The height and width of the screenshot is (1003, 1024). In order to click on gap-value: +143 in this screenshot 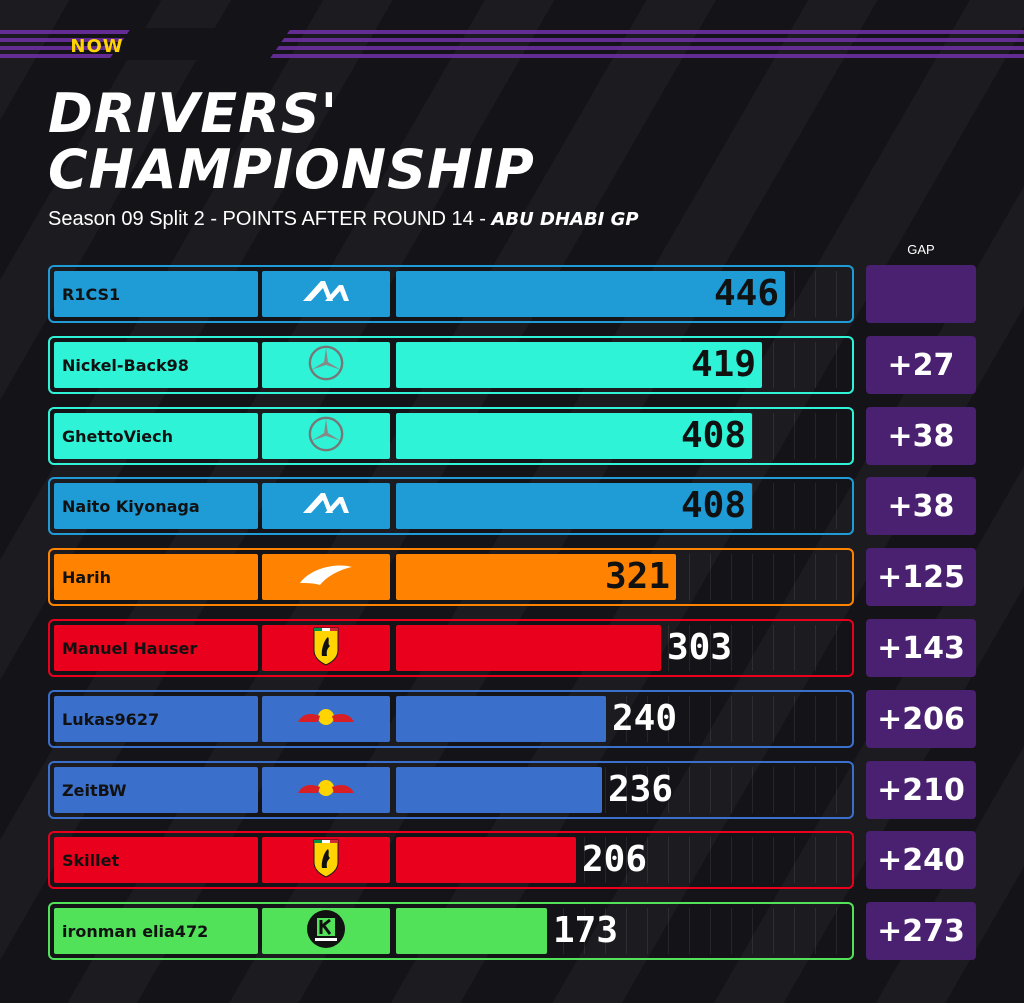, I will do `click(921, 648)`.